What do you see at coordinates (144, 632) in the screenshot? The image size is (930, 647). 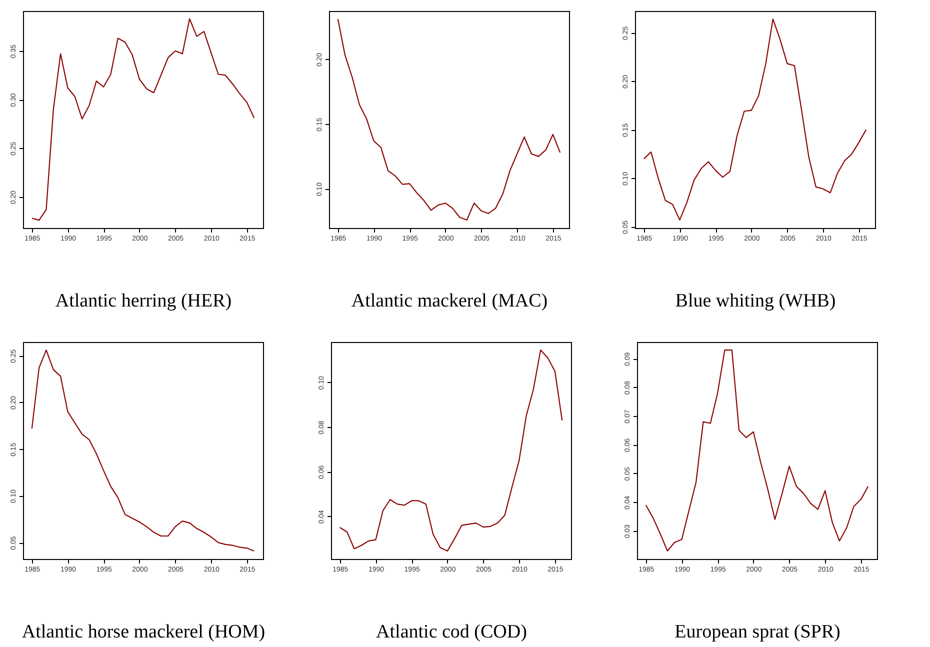 I see `x-axis-title: Atlantic horse mackerel (HOM)` at bounding box center [144, 632].